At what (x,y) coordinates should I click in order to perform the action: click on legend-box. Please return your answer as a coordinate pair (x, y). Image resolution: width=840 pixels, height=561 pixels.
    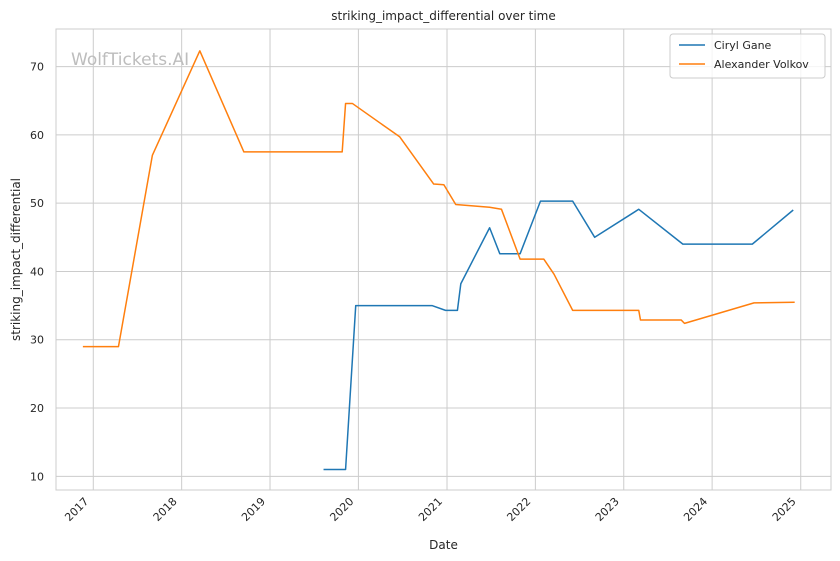
    Looking at the image, I should click on (747, 56).